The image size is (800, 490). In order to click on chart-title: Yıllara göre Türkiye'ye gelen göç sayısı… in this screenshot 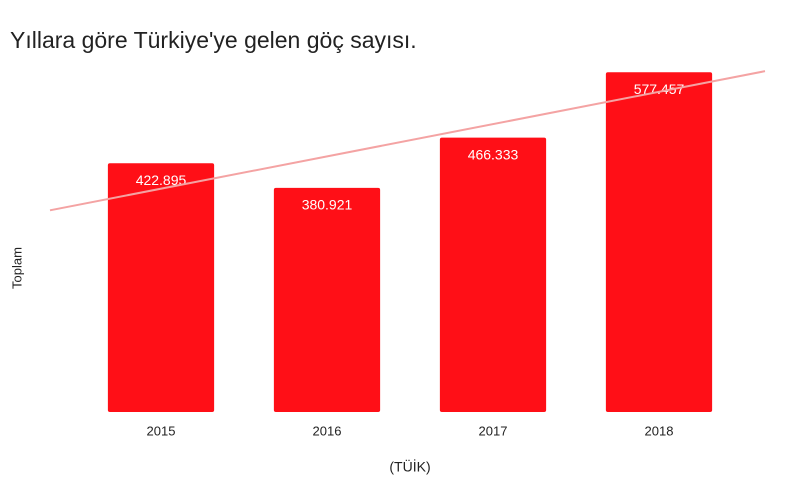, I will do `click(213, 40)`.